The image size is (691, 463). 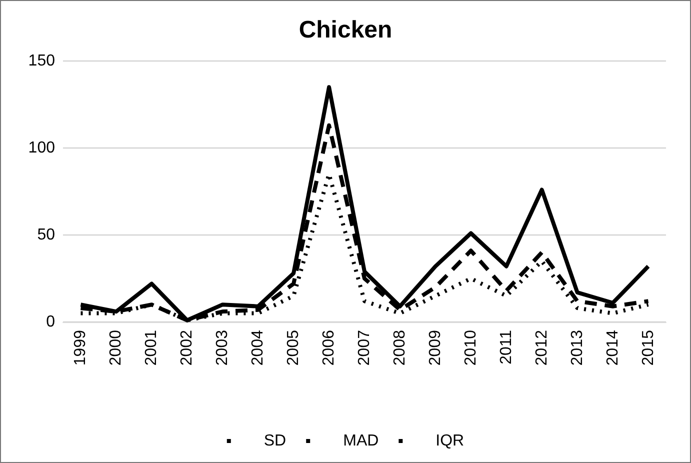 What do you see at coordinates (345, 30) in the screenshot?
I see `chart-title: Chicken` at bounding box center [345, 30].